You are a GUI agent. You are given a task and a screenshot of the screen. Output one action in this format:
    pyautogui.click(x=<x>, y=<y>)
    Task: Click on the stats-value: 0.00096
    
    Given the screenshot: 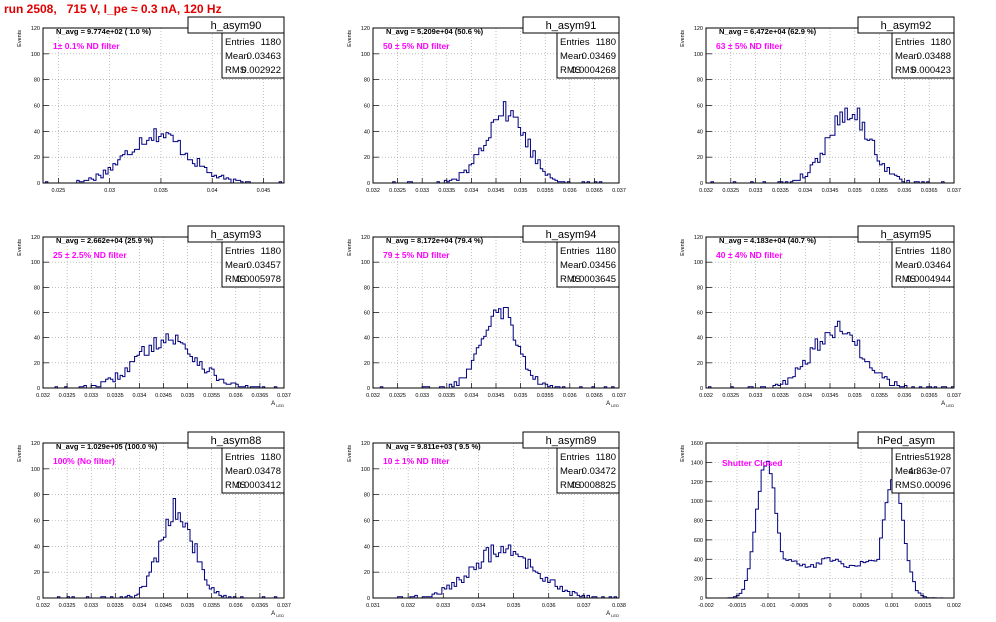 What is the action you would take?
    pyautogui.click(x=934, y=485)
    